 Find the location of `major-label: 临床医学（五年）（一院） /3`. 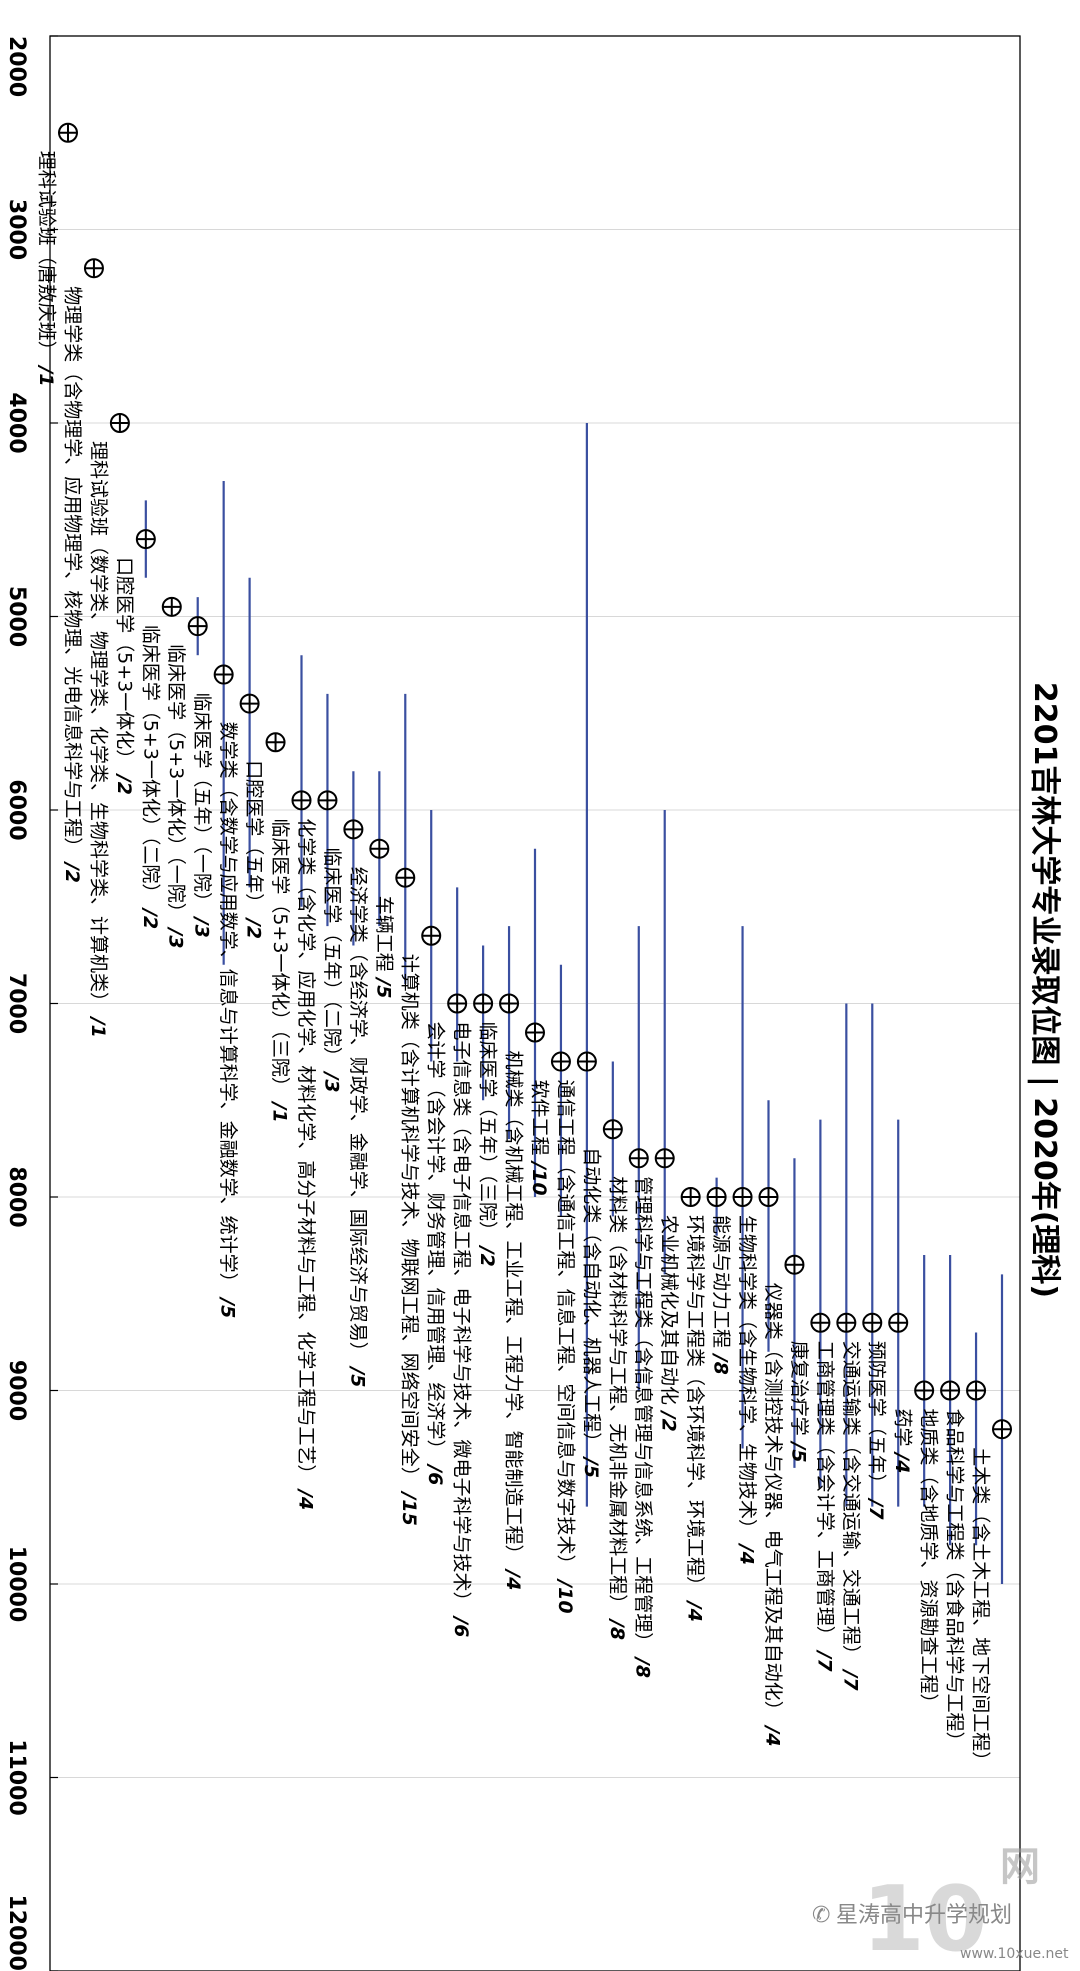

major-label: 临床医学（五年）（一院） /3 is located at coordinates (202, 815).